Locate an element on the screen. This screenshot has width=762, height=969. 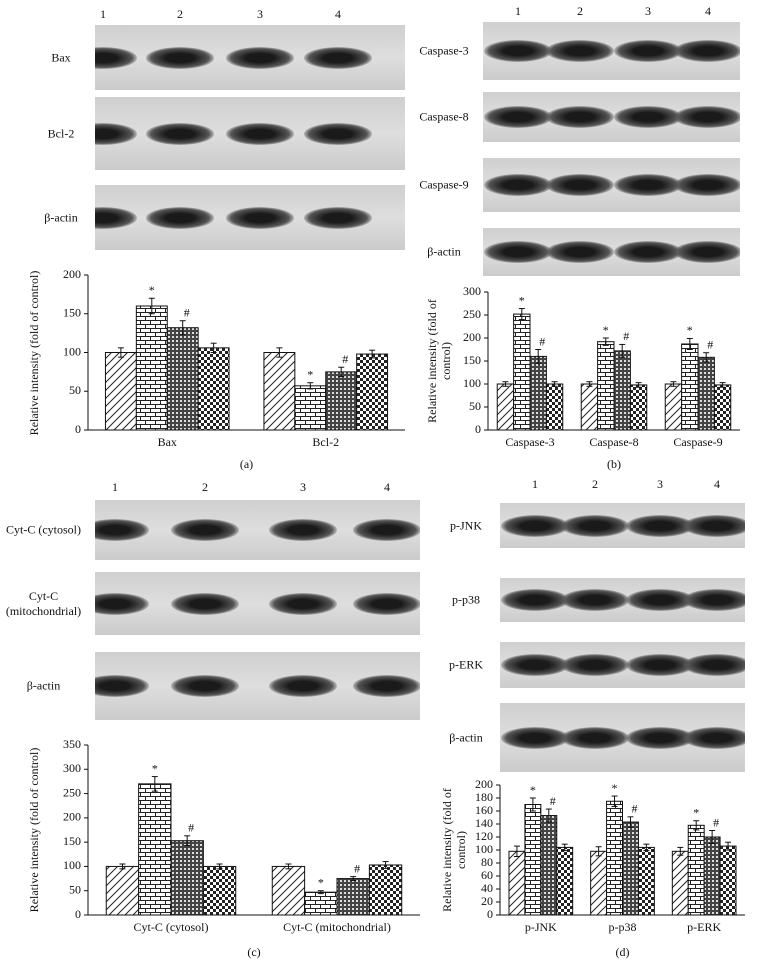
blot-label: Caspase-3 is located at coordinates (444, 50).